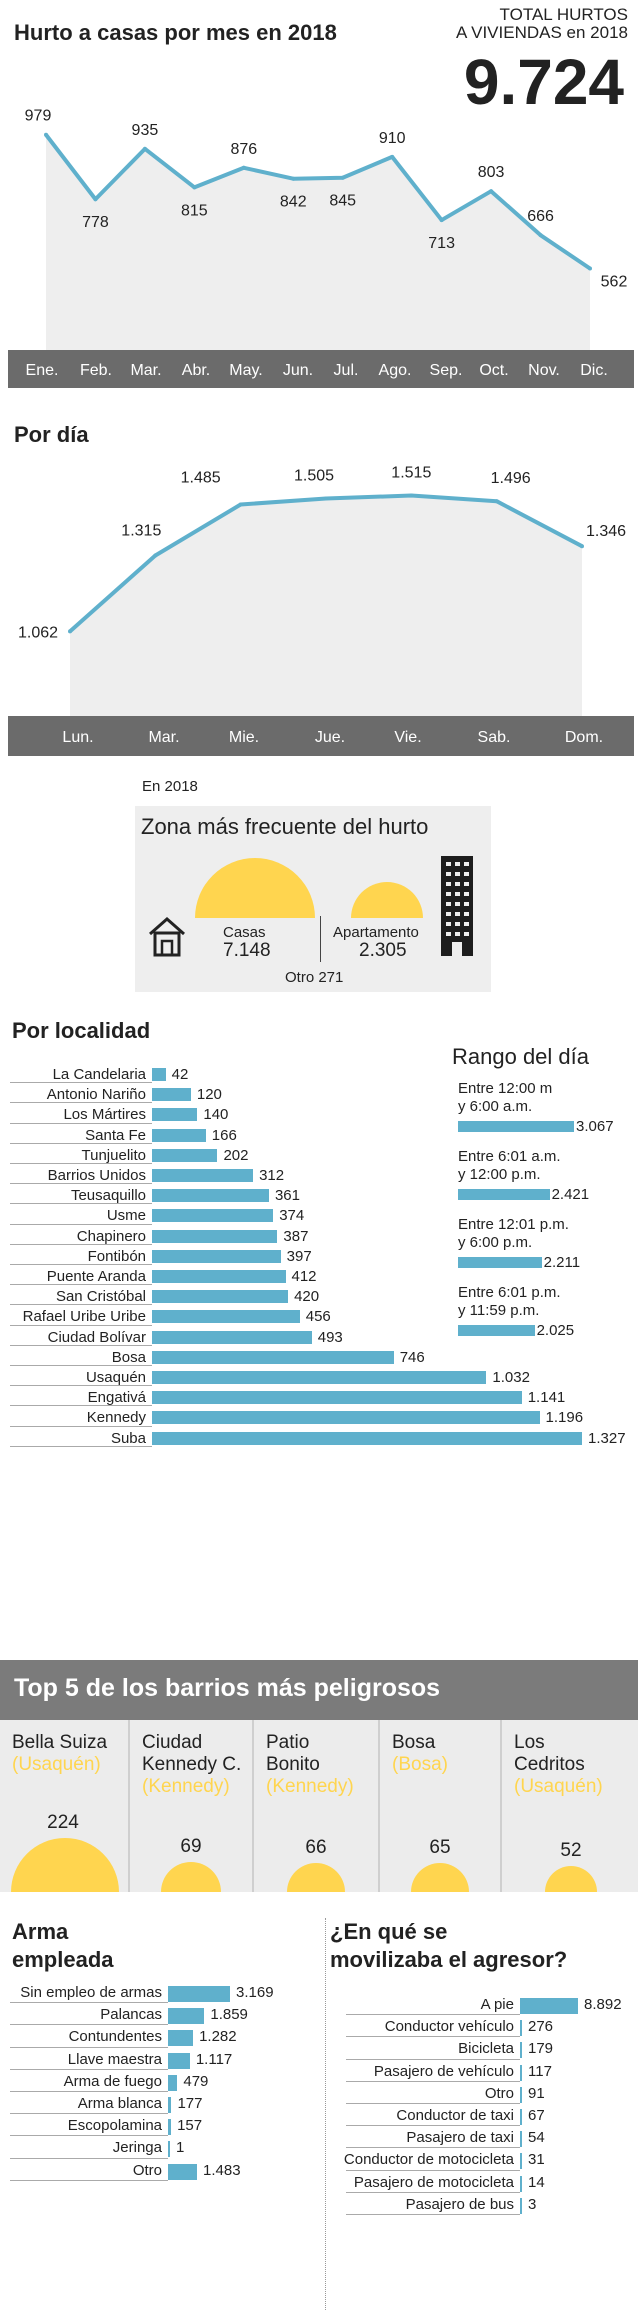 The width and height of the screenshot is (638, 2314). What do you see at coordinates (536, 2138) in the screenshot?
I see `value-label: 54` at bounding box center [536, 2138].